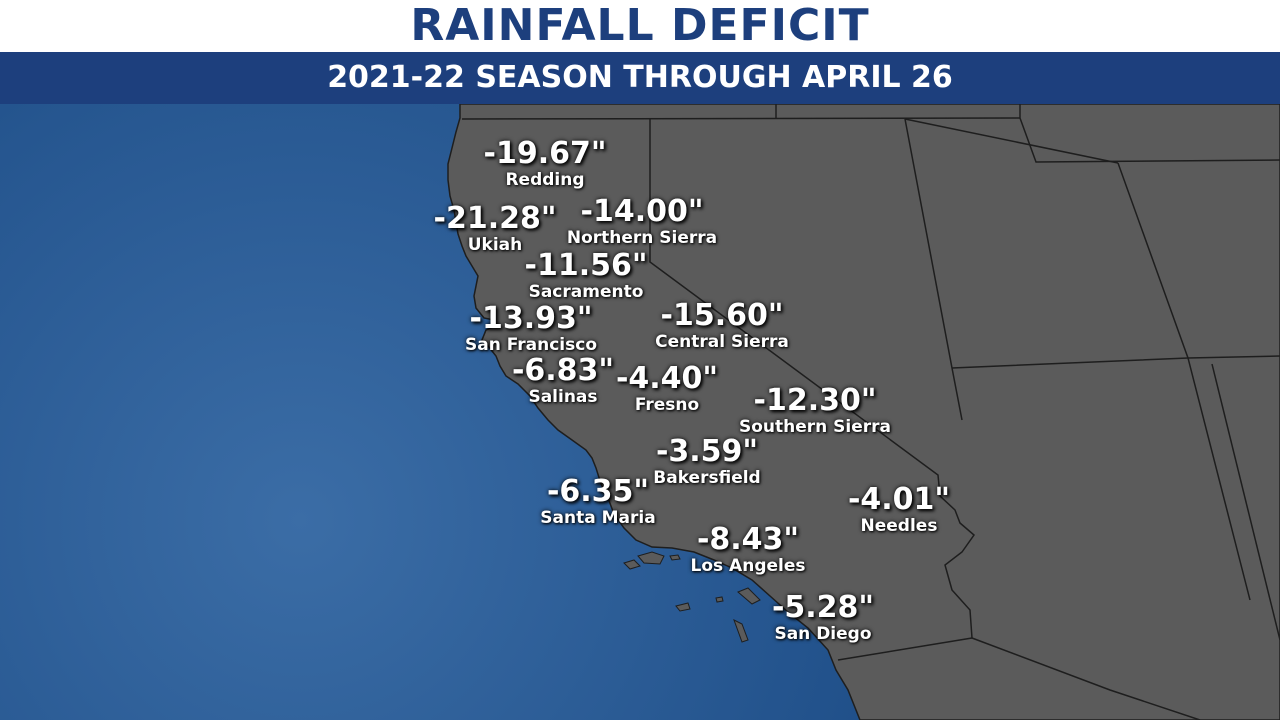  What do you see at coordinates (586, 292) in the screenshot?
I see `station-name: Sacramento` at bounding box center [586, 292].